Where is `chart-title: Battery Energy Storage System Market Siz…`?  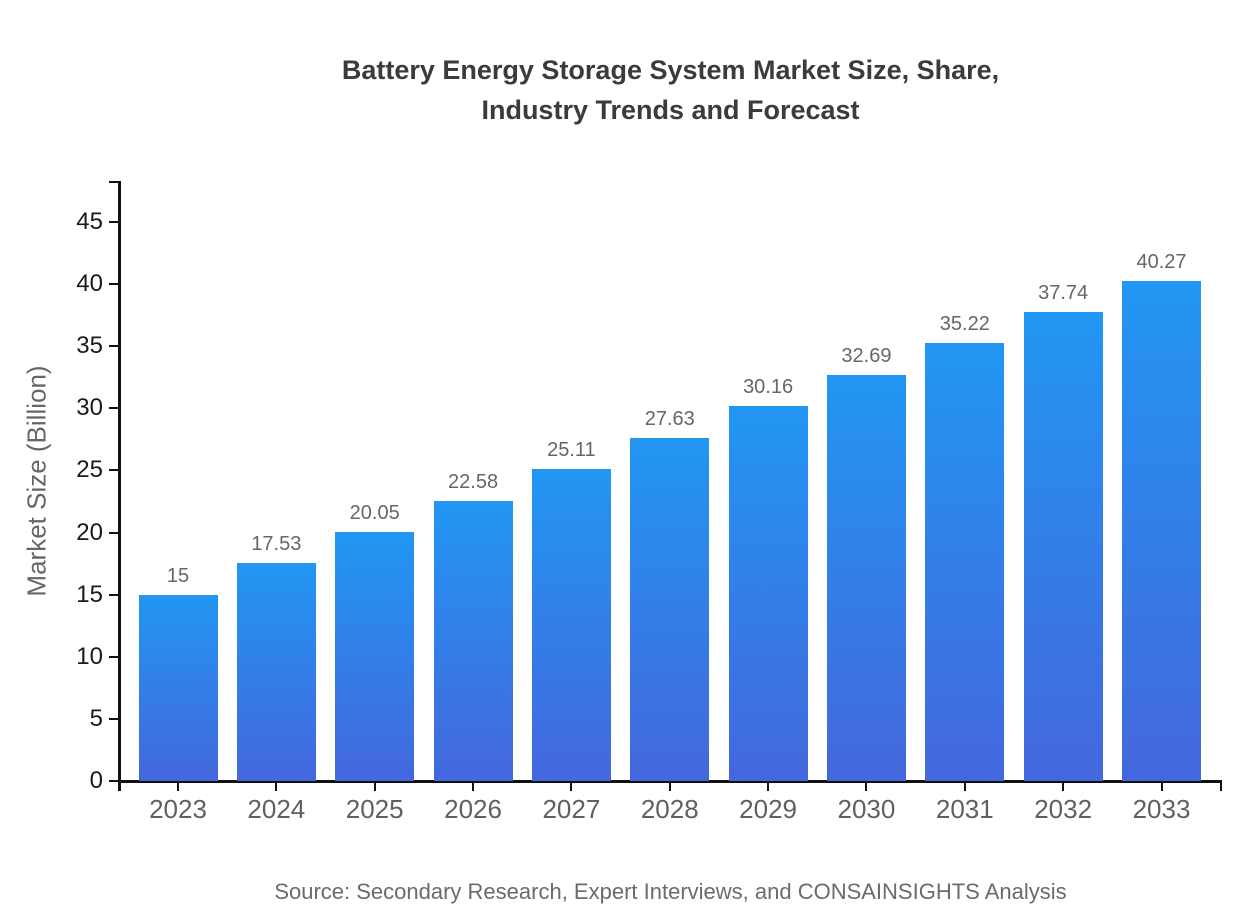
chart-title: Battery Energy Storage System Market Siz… is located at coordinates (670, 90).